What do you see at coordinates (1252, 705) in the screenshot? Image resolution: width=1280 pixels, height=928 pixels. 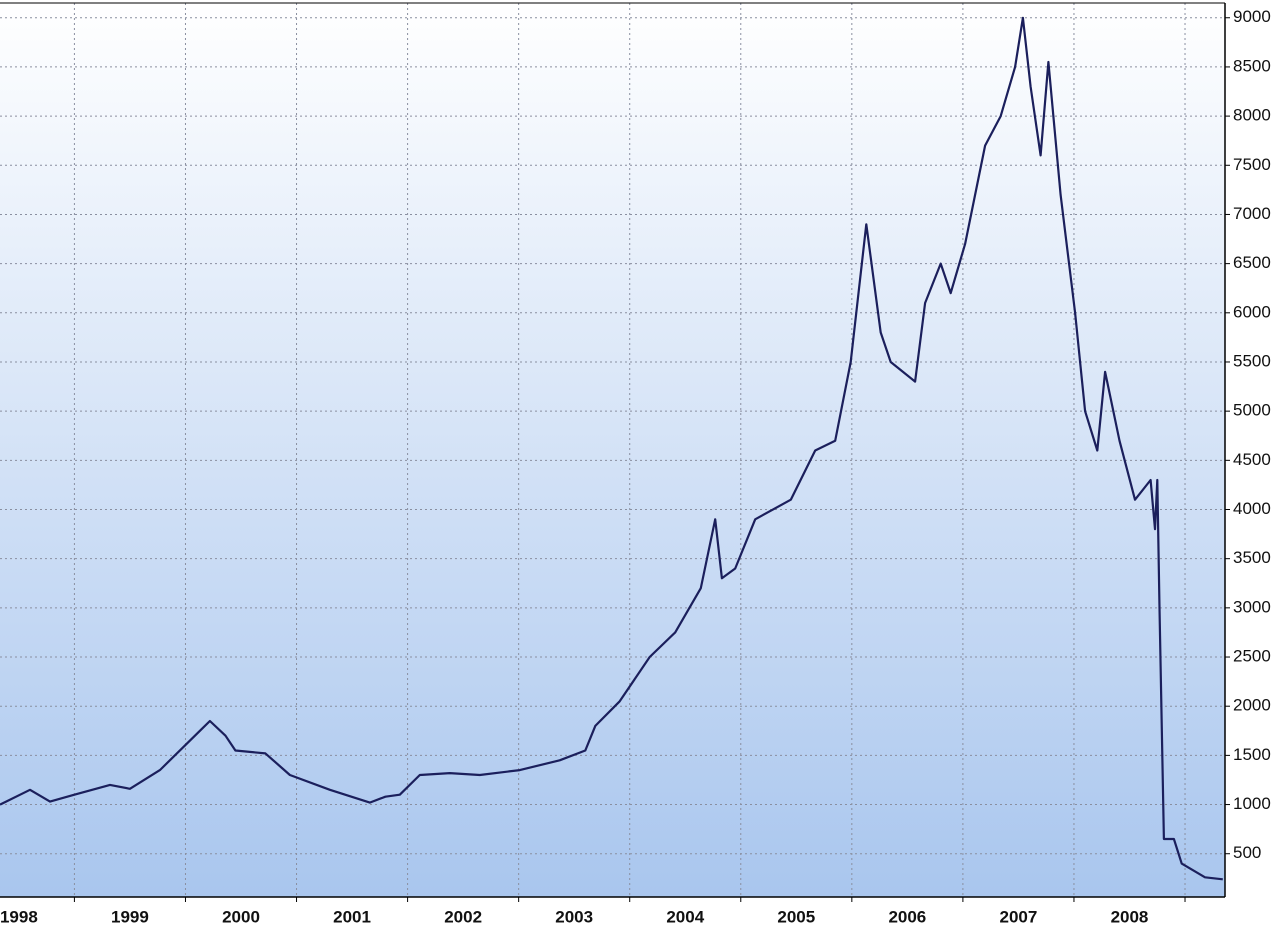 I see `y-tick-label: 2000` at bounding box center [1252, 705].